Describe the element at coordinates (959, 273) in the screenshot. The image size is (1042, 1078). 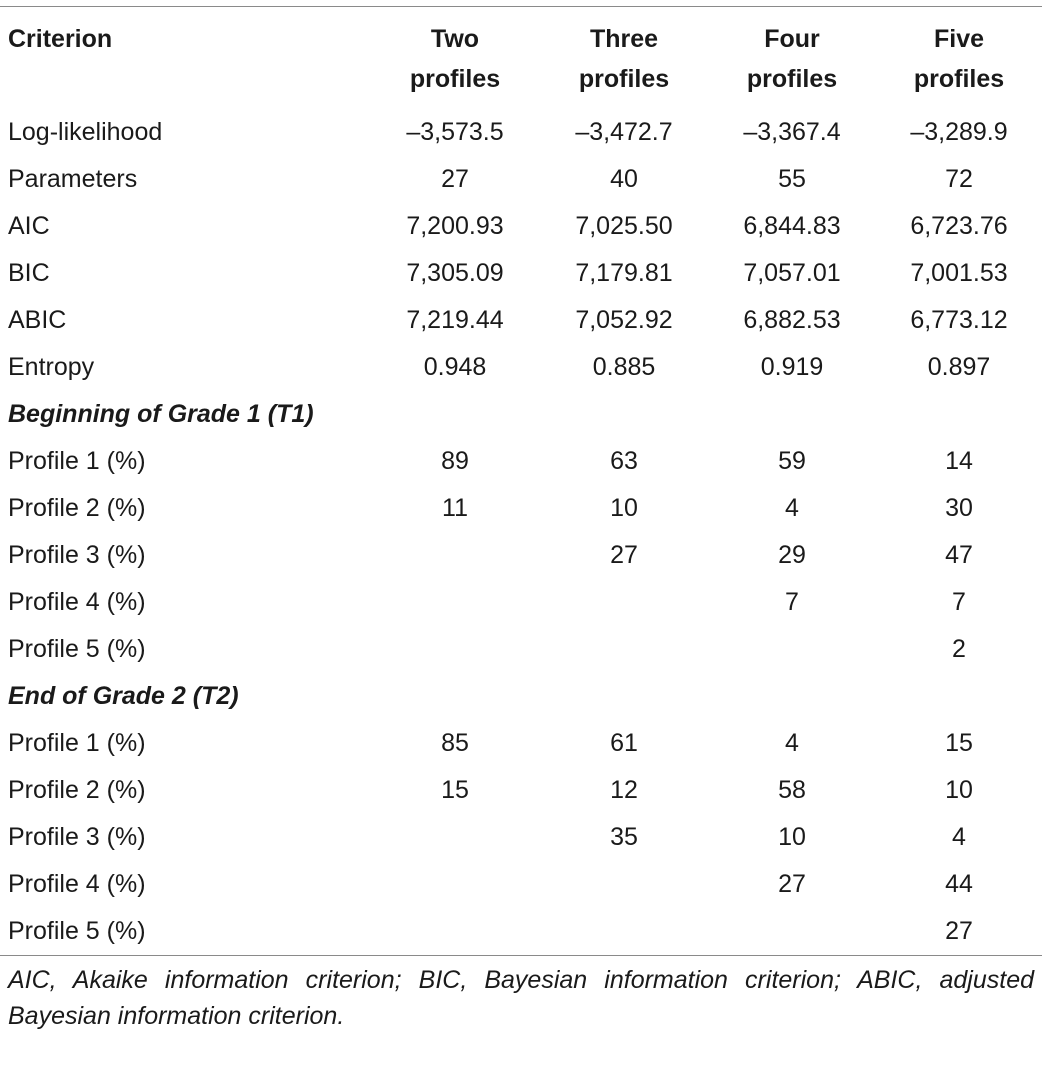
I see `cell-value: 7,001.53` at that location.